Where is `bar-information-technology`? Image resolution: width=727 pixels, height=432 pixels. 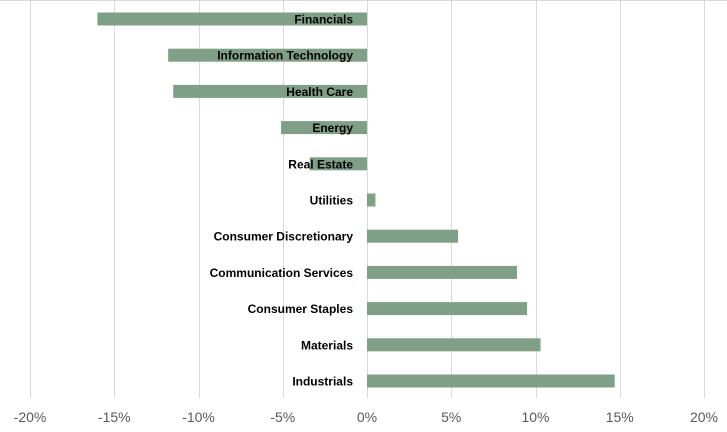
bar-information-technology is located at coordinates (267, 55).